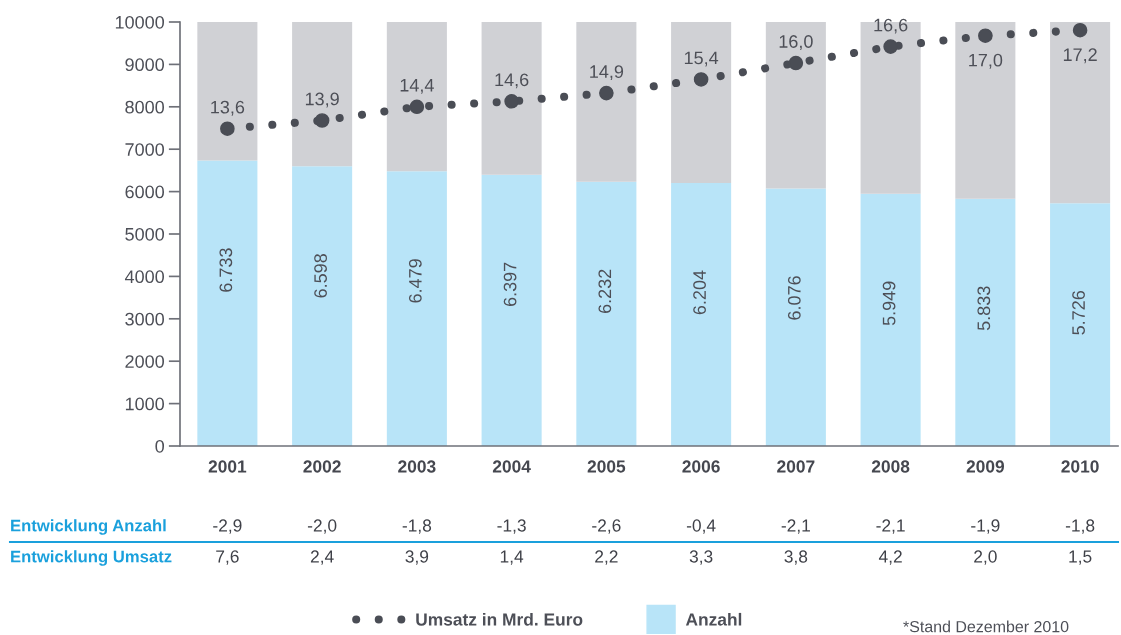 This screenshot has width=1121, height=635. What do you see at coordinates (226, 270) in the screenshot?
I see `data-label: 6.733` at bounding box center [226, 270].